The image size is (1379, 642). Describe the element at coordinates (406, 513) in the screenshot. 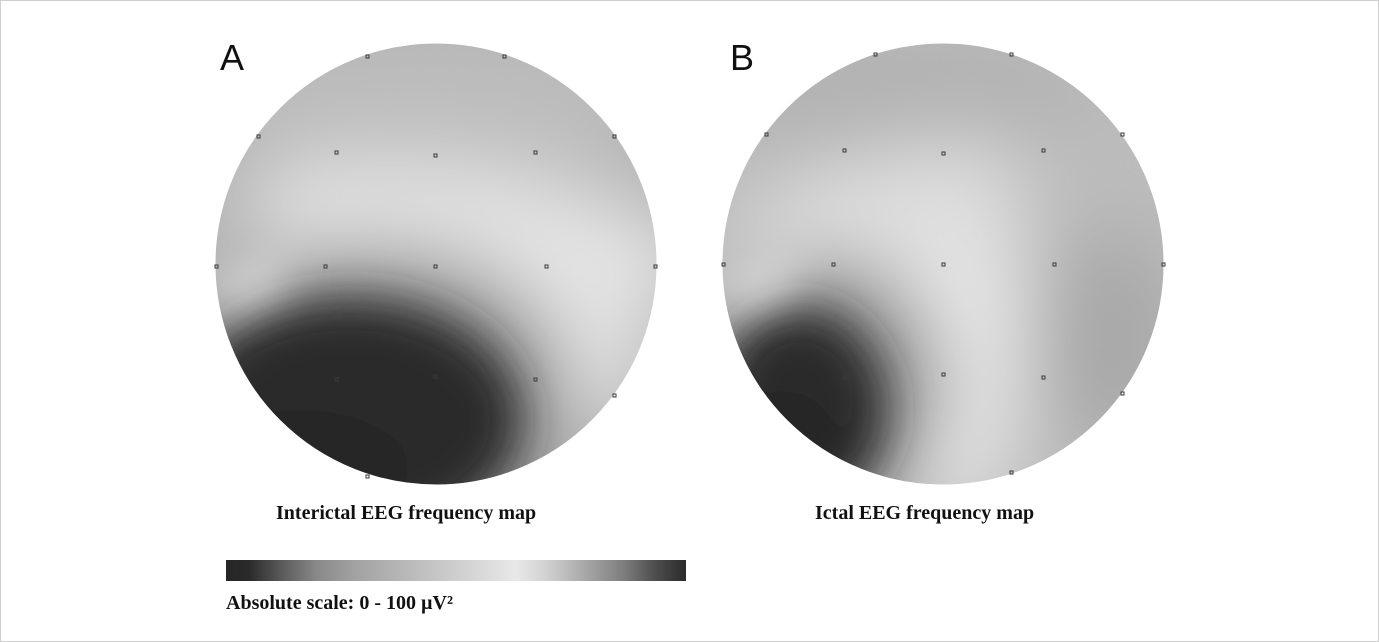

I see `caption-interictal: Interictal EEG frequency map` at that location.